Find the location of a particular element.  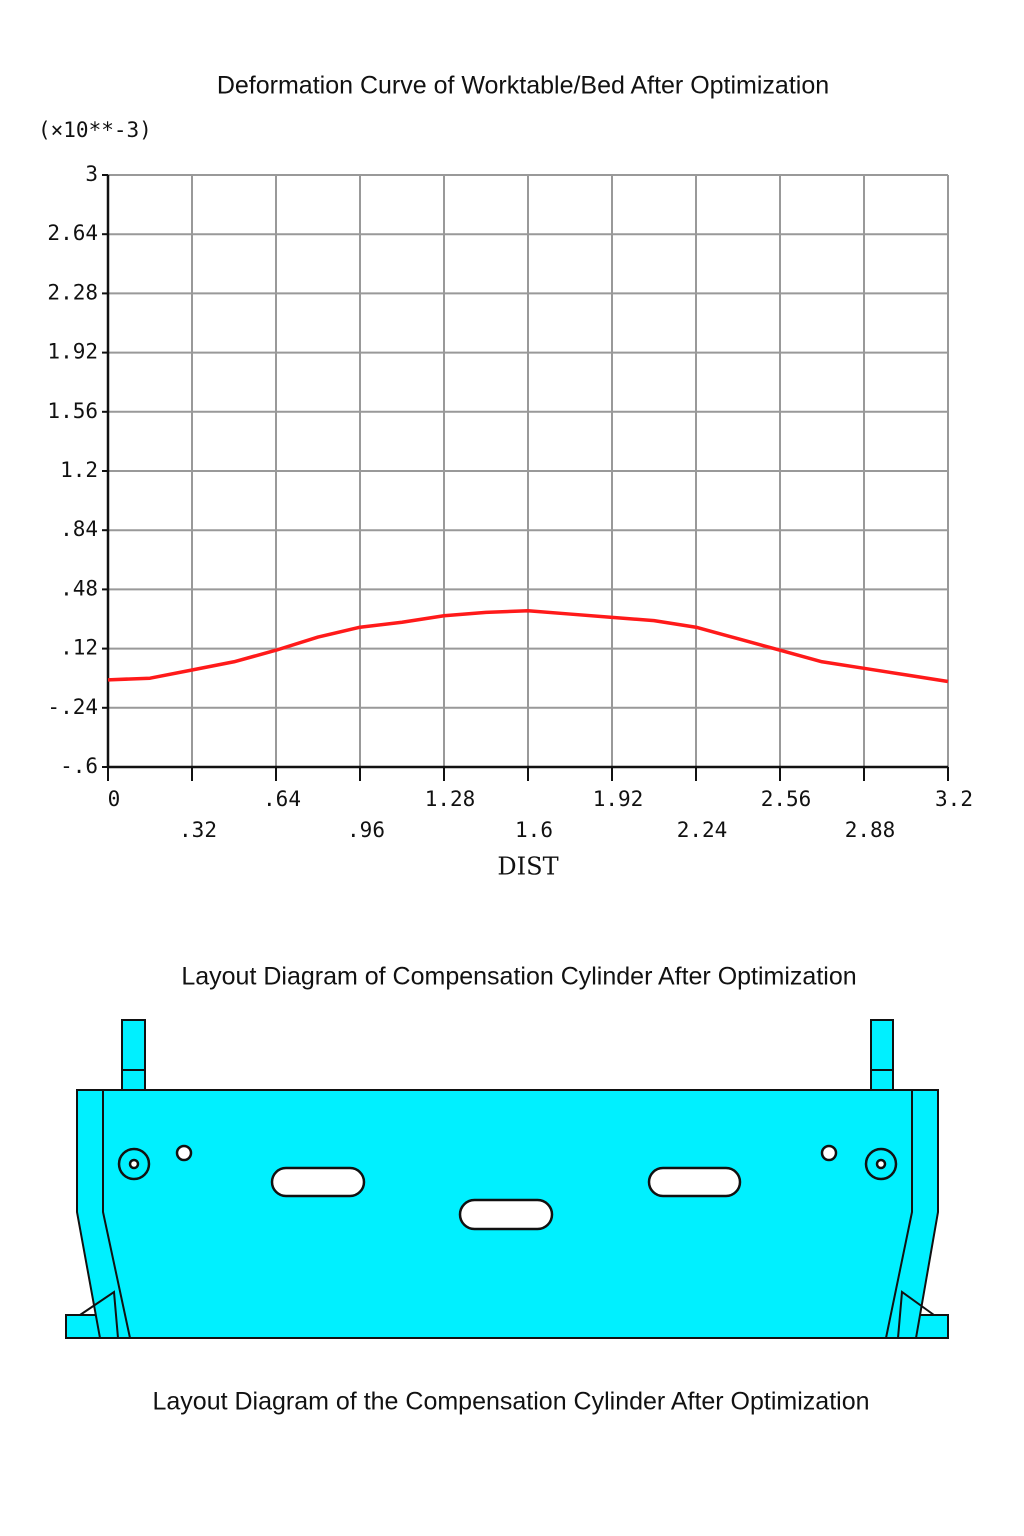

x-tick-label: 2.24 is located at coordinates (702, 830).